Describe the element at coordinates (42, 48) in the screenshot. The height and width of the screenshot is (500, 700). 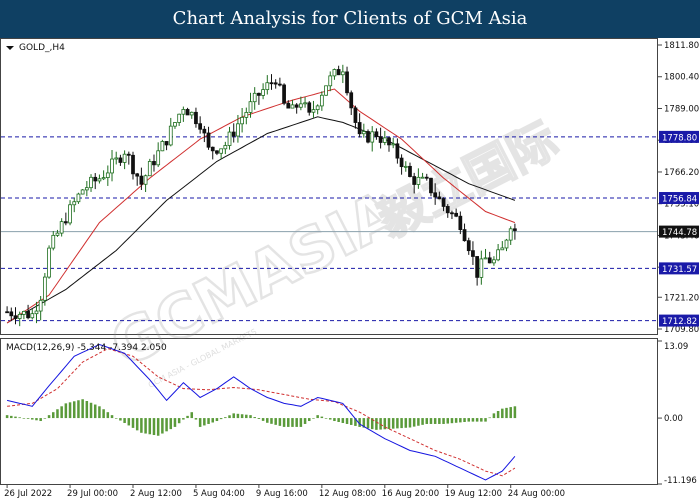
I see `symbol-label: GOLD_,H4` at that location.